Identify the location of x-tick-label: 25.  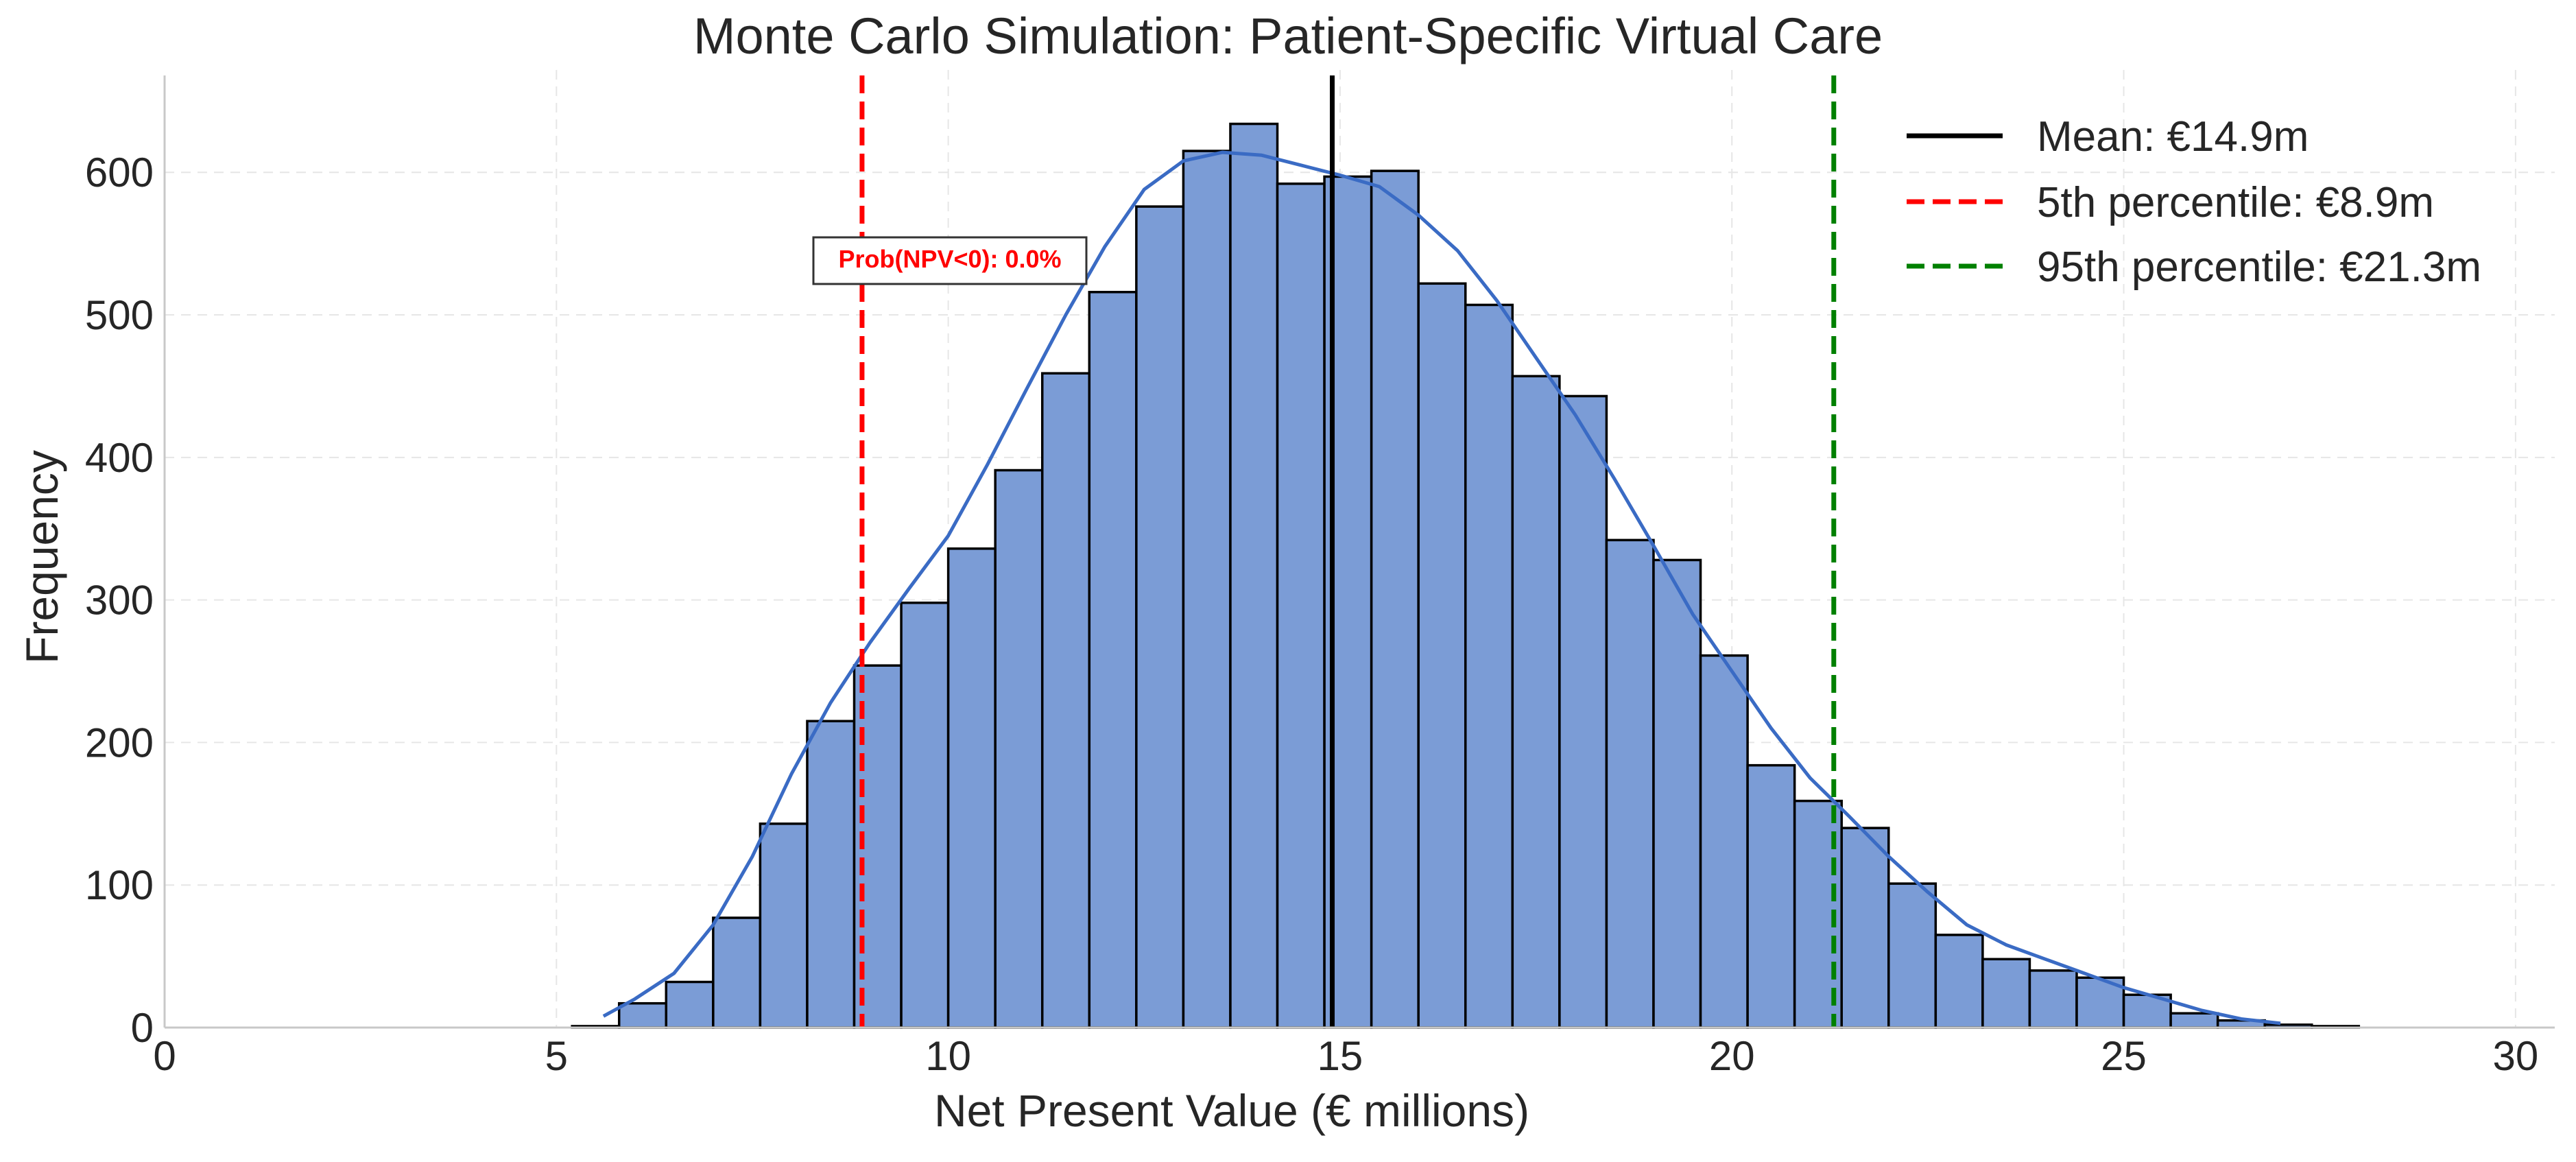
(2124, 1056).